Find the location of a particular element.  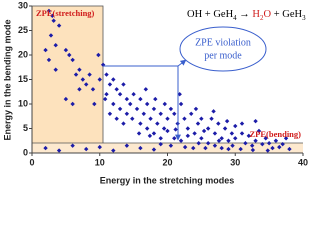

reaction-part: 3 is located at coordinates (304, 18).